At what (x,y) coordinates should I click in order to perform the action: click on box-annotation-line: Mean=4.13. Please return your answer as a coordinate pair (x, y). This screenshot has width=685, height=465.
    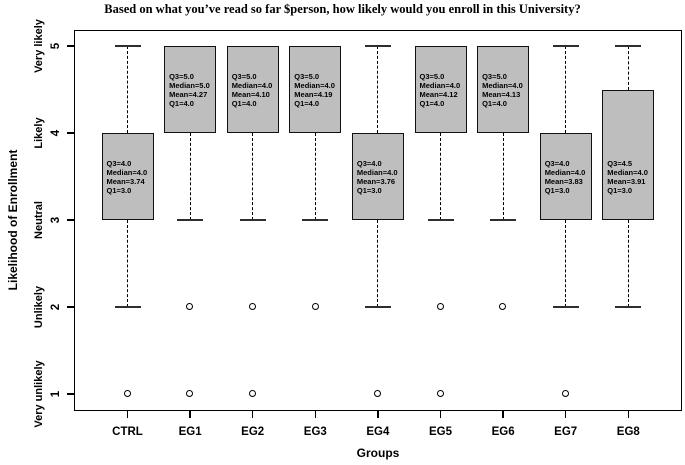
    Looking at the image, I should click on (501, 94).